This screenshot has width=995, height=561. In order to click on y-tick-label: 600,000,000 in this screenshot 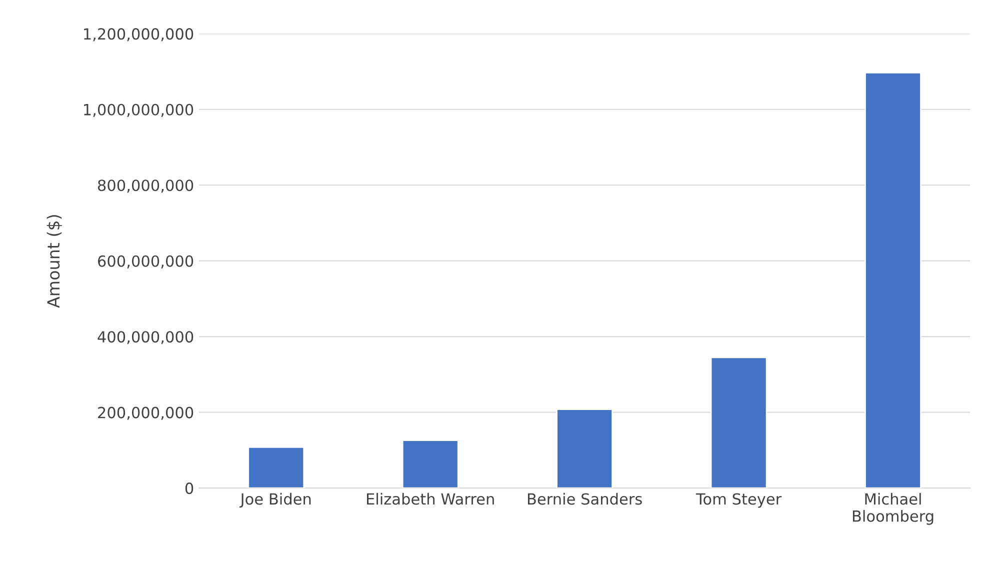, I will do `click(146, 261)`.